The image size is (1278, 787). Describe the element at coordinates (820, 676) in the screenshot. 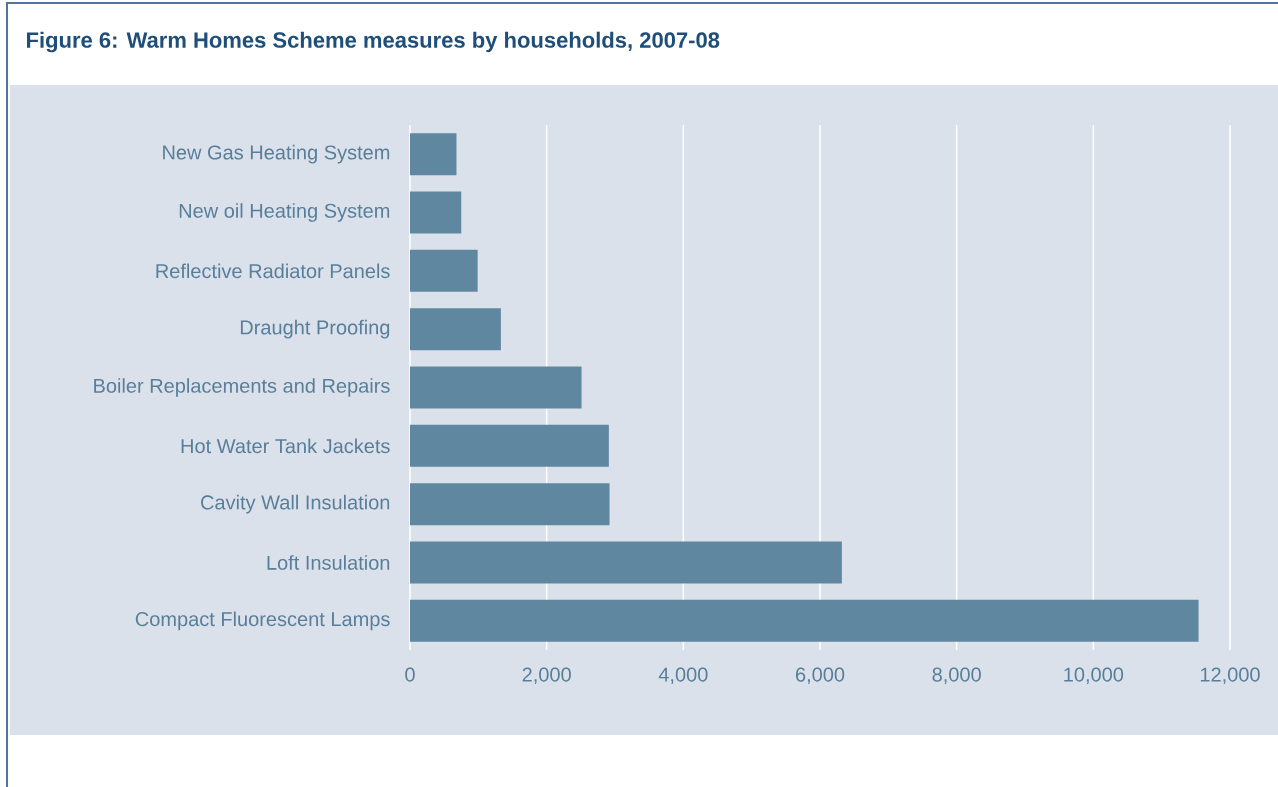

I see `x-tick-label: 6,000` at that location.